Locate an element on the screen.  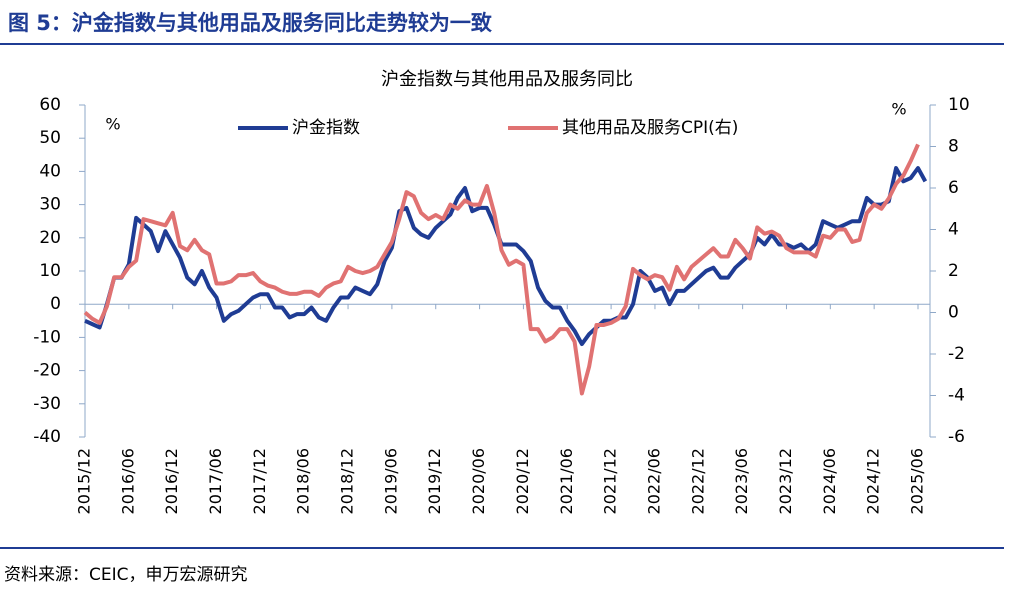
chart-title: 沪金指数与其他用品及服务同比 is located at coordinates (507, 79).